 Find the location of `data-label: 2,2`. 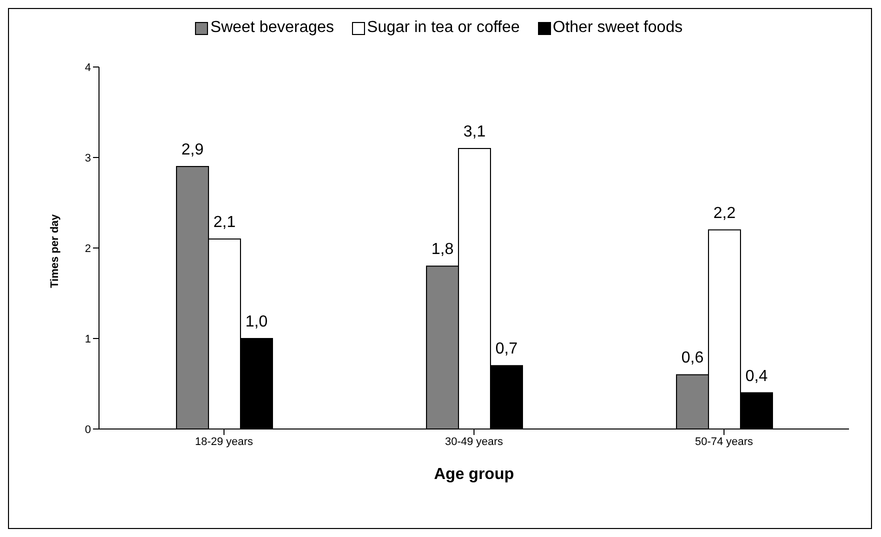

data-label: 2,2 is located at coordinates (724, 213).